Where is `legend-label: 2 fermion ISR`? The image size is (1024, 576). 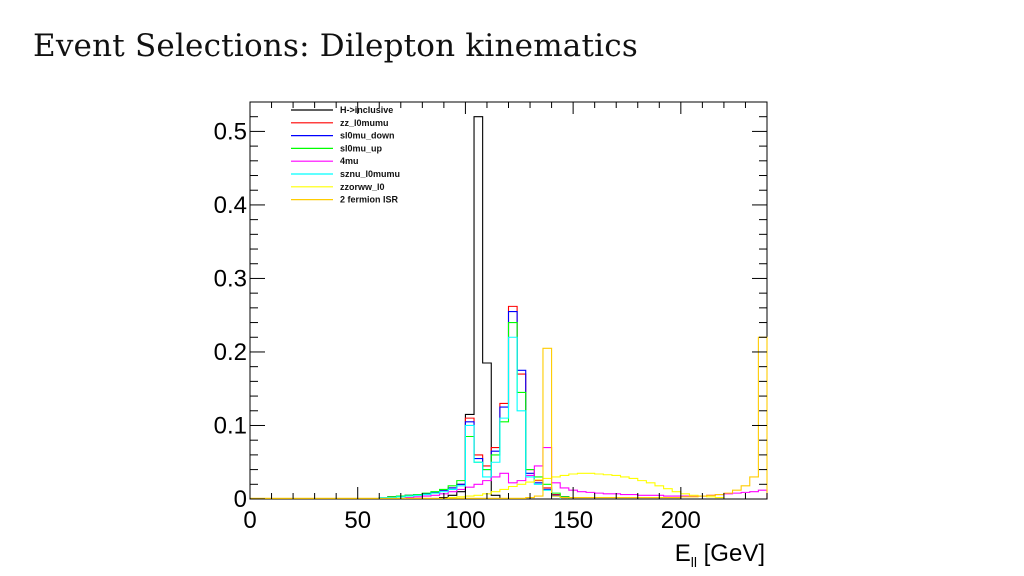
legend-label: 2 fermion ISR is located at coordinates (369, 200).